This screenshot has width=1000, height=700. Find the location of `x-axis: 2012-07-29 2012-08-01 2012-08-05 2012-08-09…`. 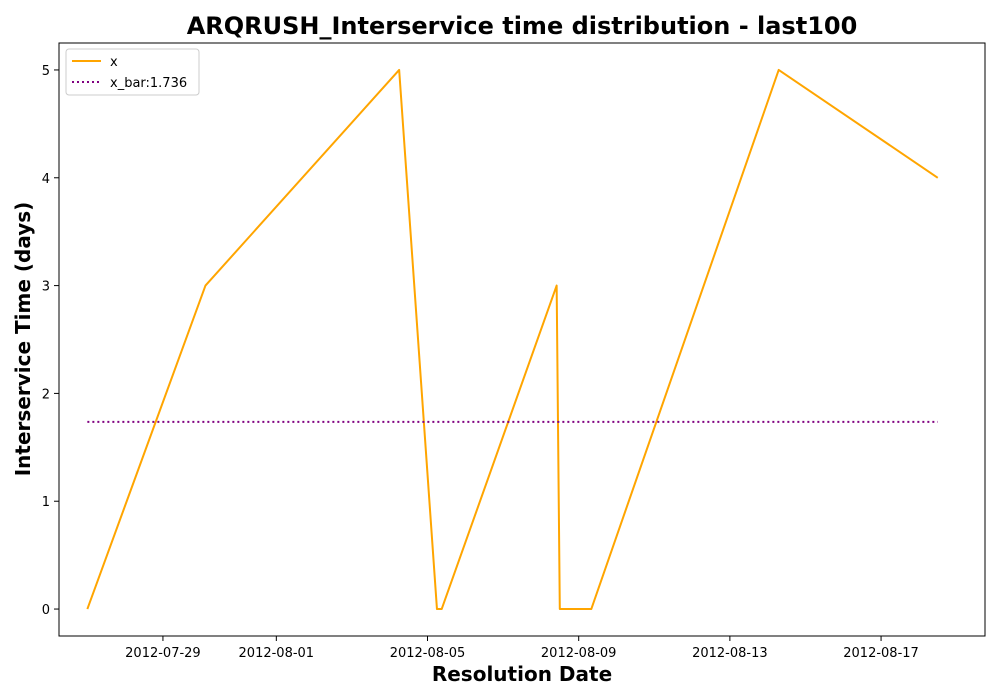

x-axis: 2012-07-29 2012-08-01 2012-08-05 2012-08-09… is located at coordinates (522, 648).